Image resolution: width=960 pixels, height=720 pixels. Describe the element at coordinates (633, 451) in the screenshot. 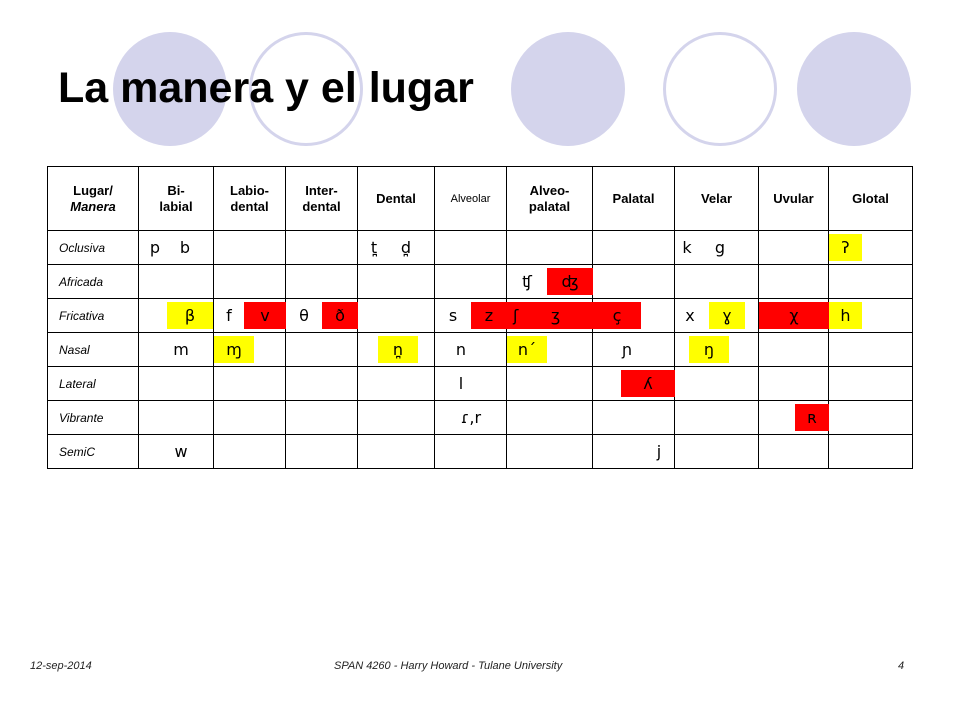

I see `cell: j` at that location.